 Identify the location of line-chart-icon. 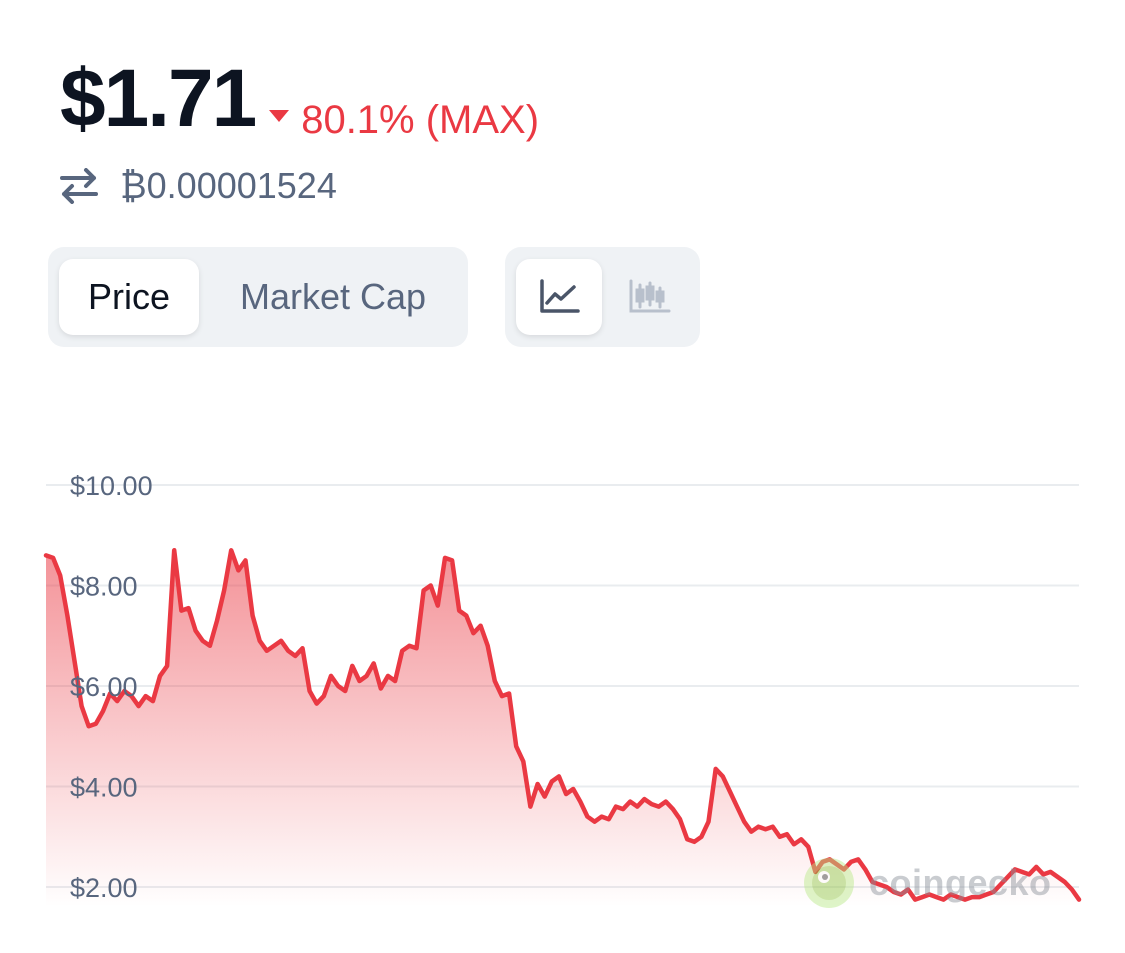
(560, 296).